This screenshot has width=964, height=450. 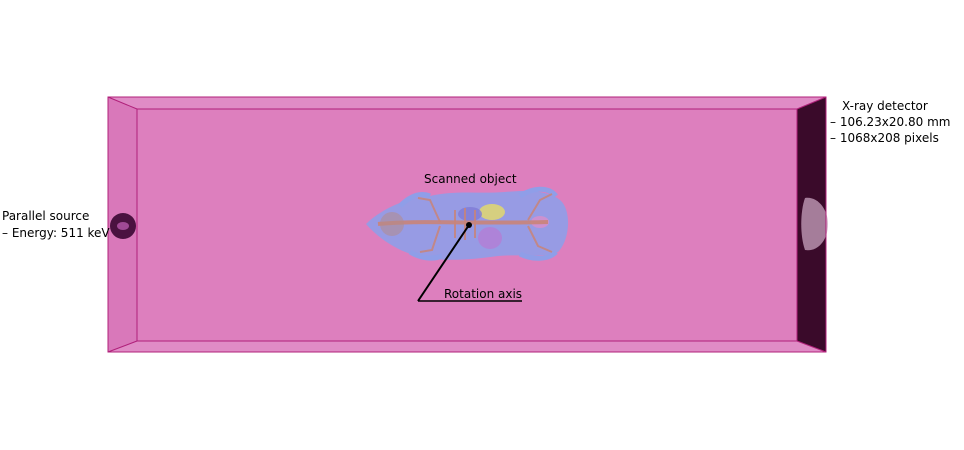 I want to click on source-title: Parallel source, so click(x=45, y=216).